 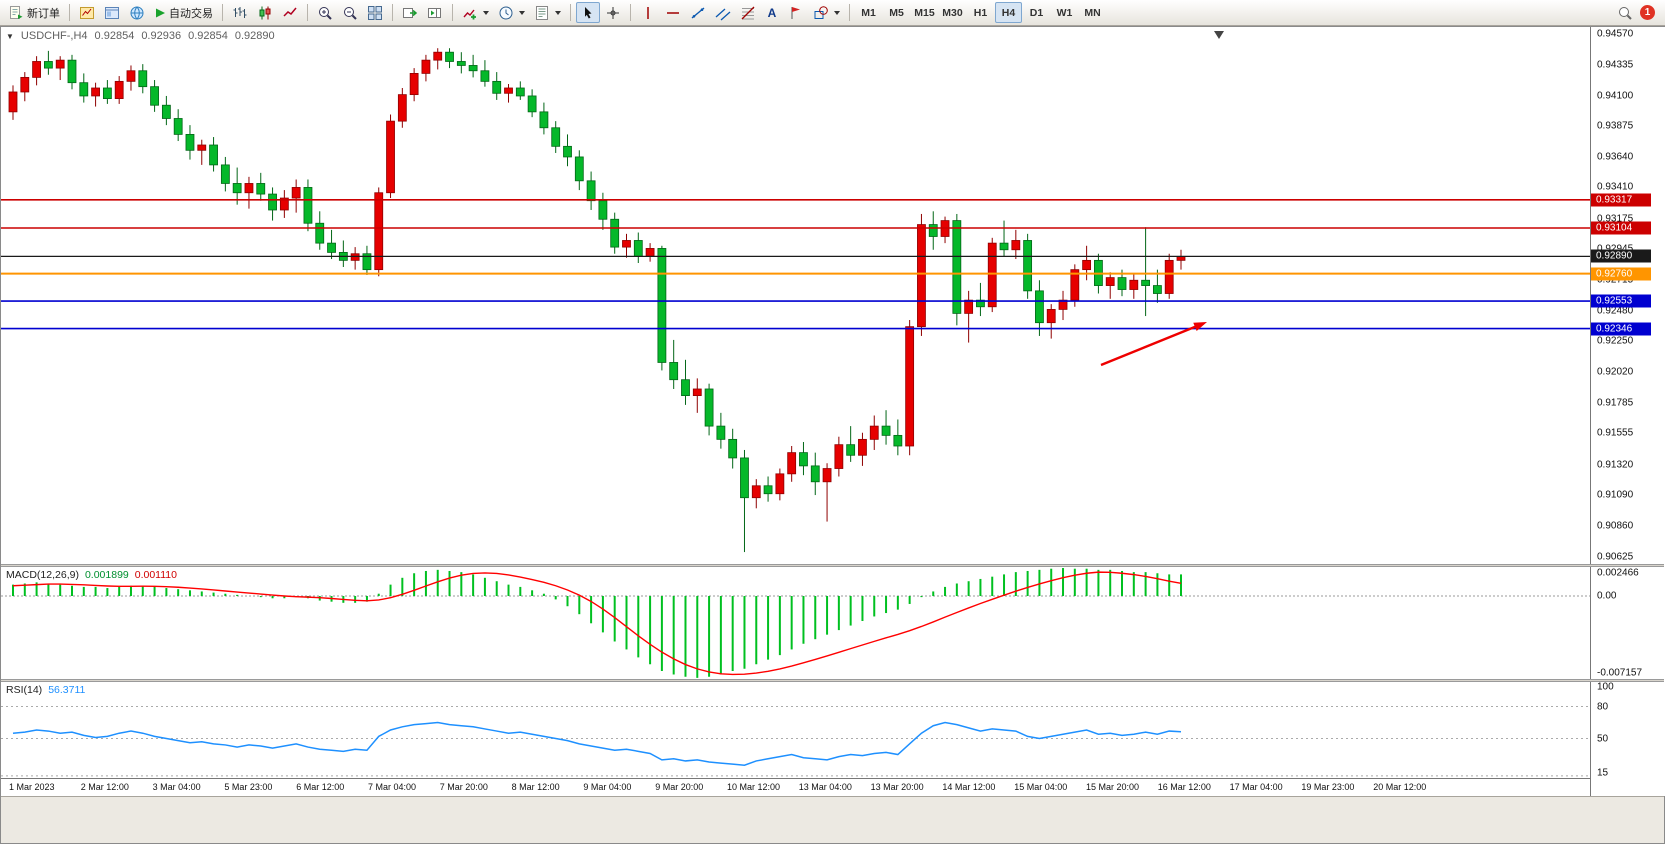 I want to click on one-click-trading-toggle: ▼, so click(x=10, y=36).